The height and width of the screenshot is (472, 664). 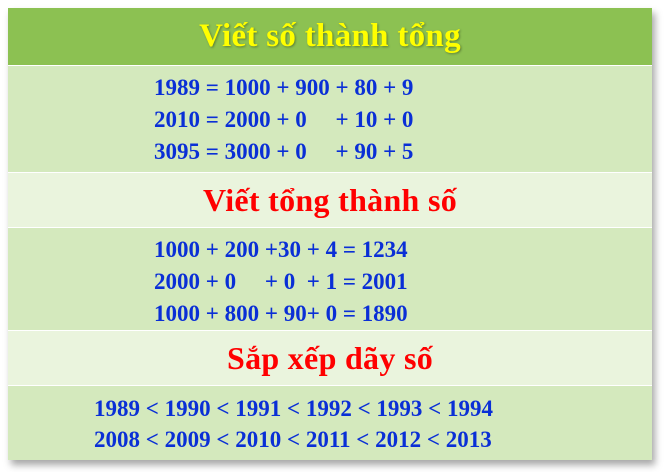 I want to click on section3-title-band: Sắp xếp dãy số, so click(x=330, y=358).